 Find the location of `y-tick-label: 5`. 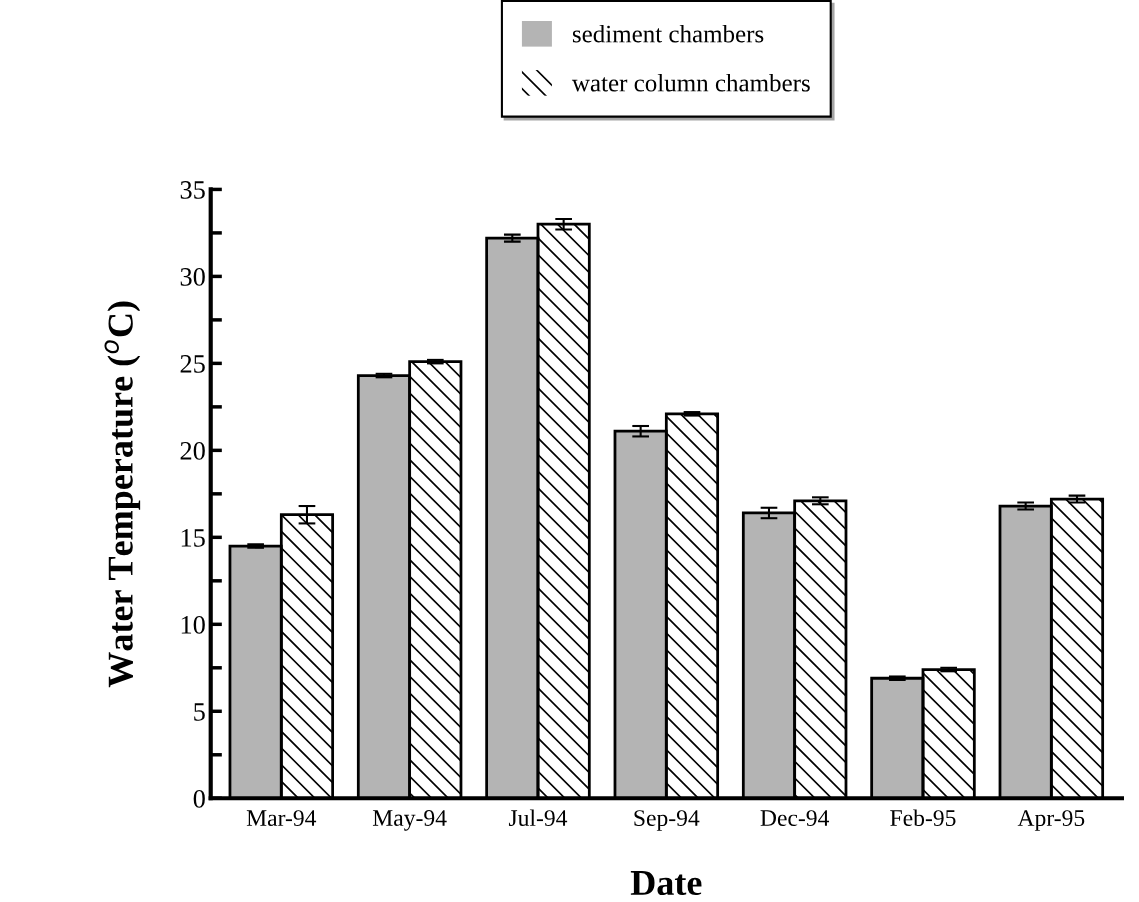

y-tick-label: 5 is located at coordinates (199, 712).